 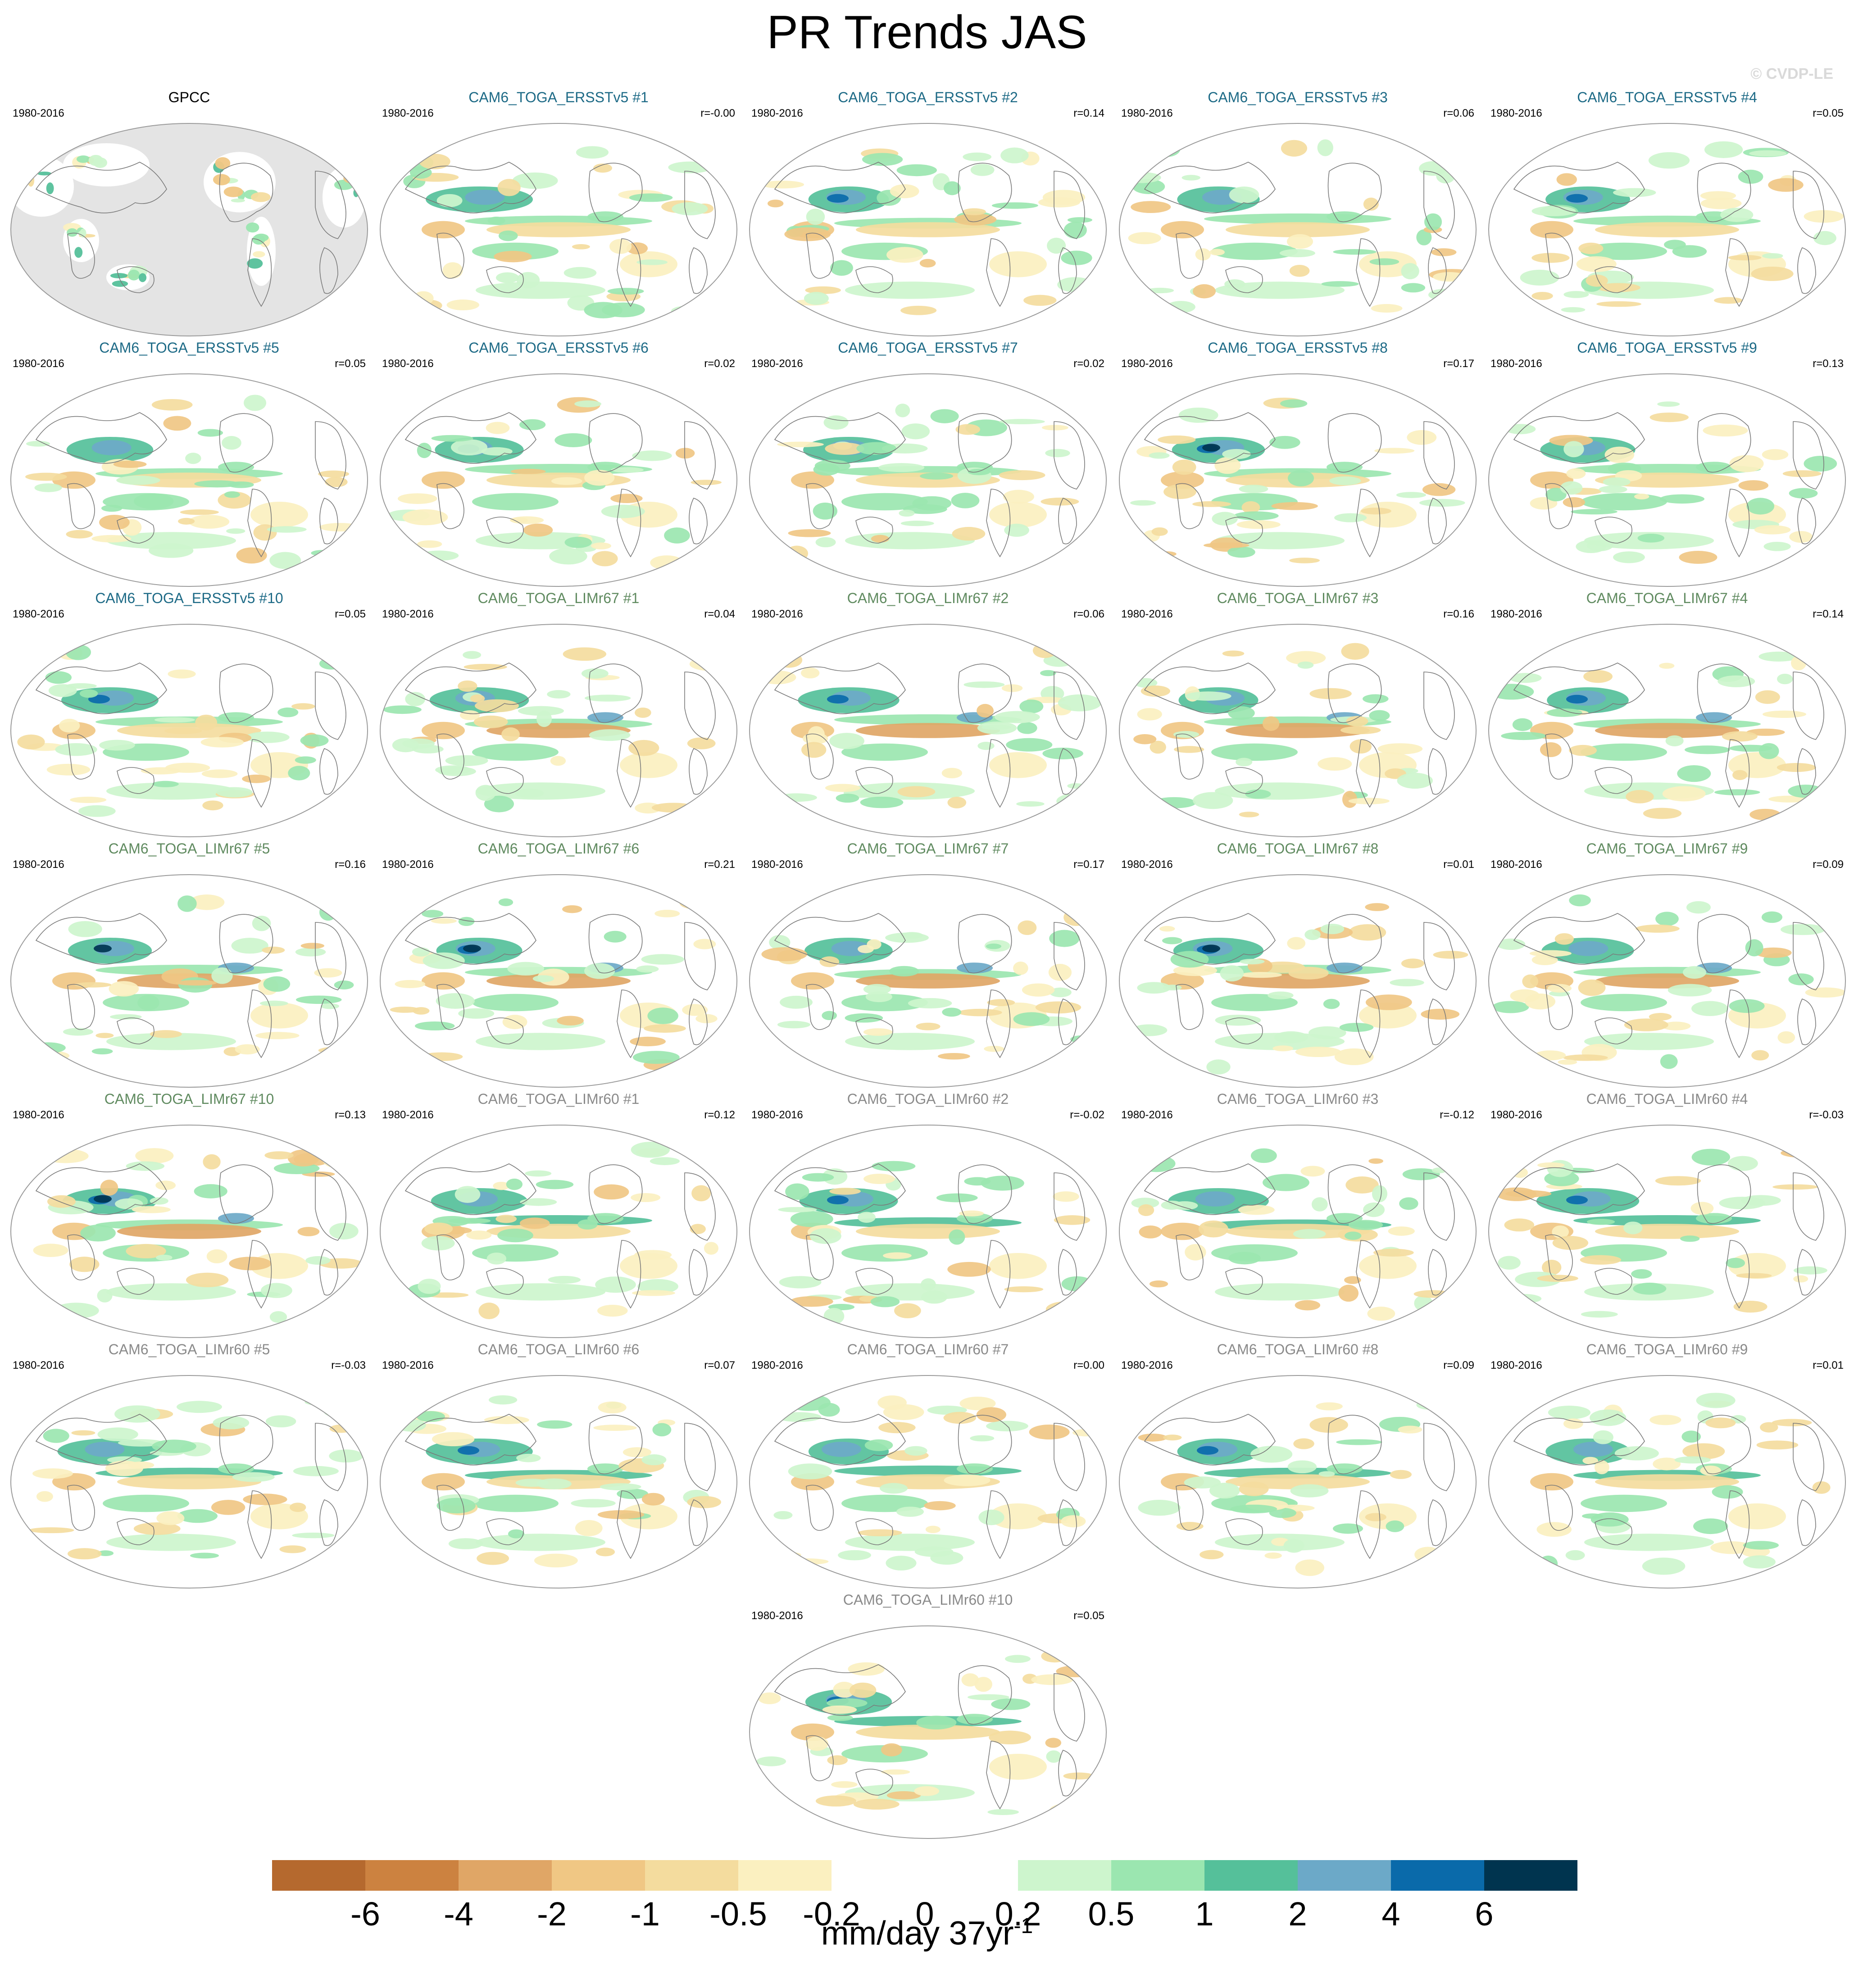 What do you see at coordinates (928, 1099) in the screenshot?
I see `panel-title: CAM6_TOGA_LIMr60 #2` at bounding box center [928, 1099].